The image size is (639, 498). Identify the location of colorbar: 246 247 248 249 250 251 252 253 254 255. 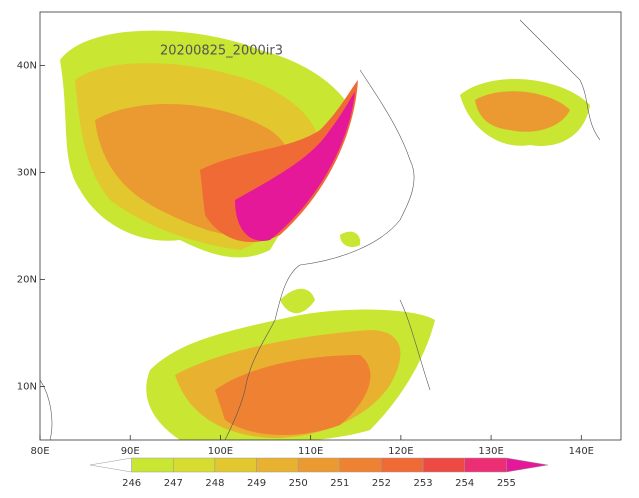
(319, 473).